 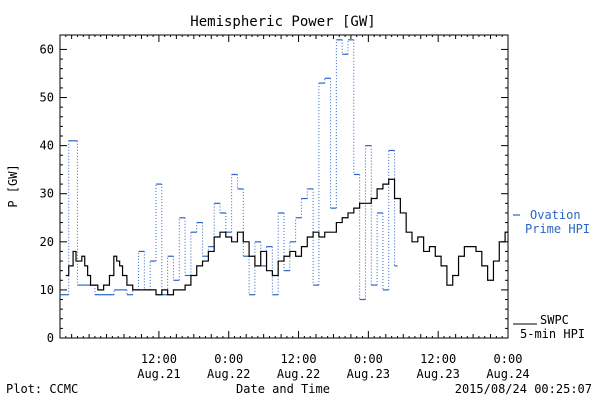 I want to click on x-tick-date-label: Aug.24, so click(x=507, y=374).